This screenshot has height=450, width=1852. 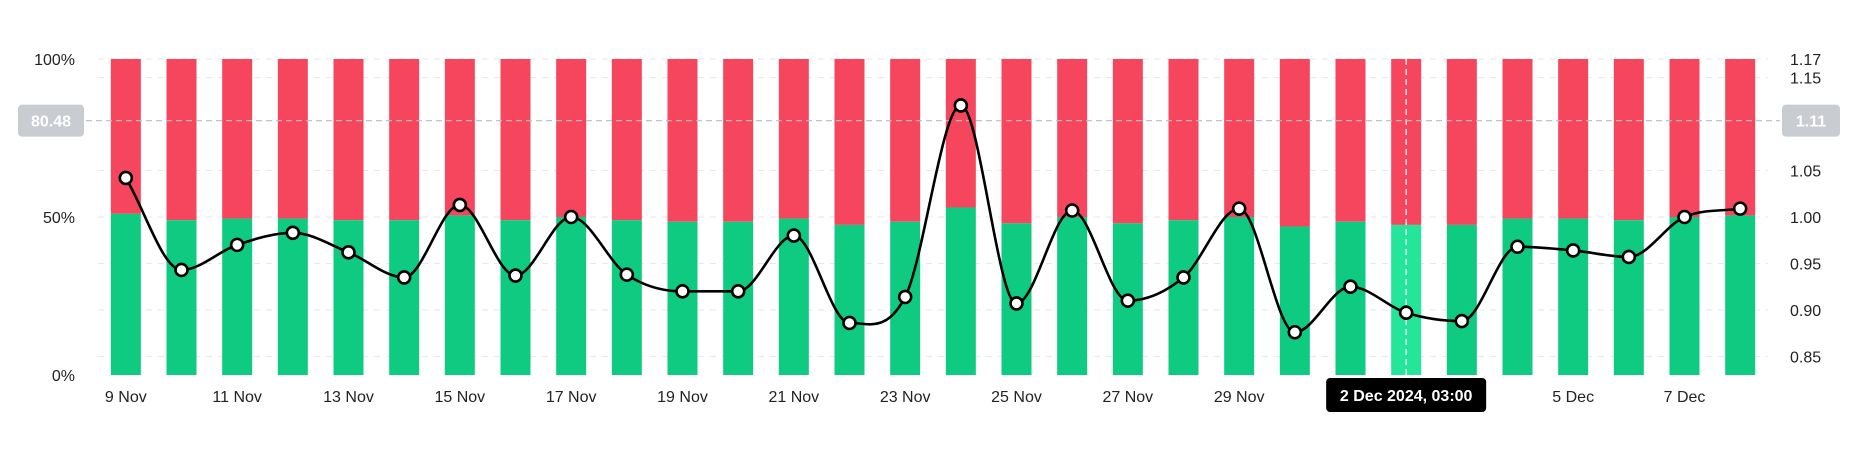 What do you see at coordinates (237, 397) in the screenshot?
I see `x-axis-tick-label: 11 Nov` at bounding box center [237, 397].